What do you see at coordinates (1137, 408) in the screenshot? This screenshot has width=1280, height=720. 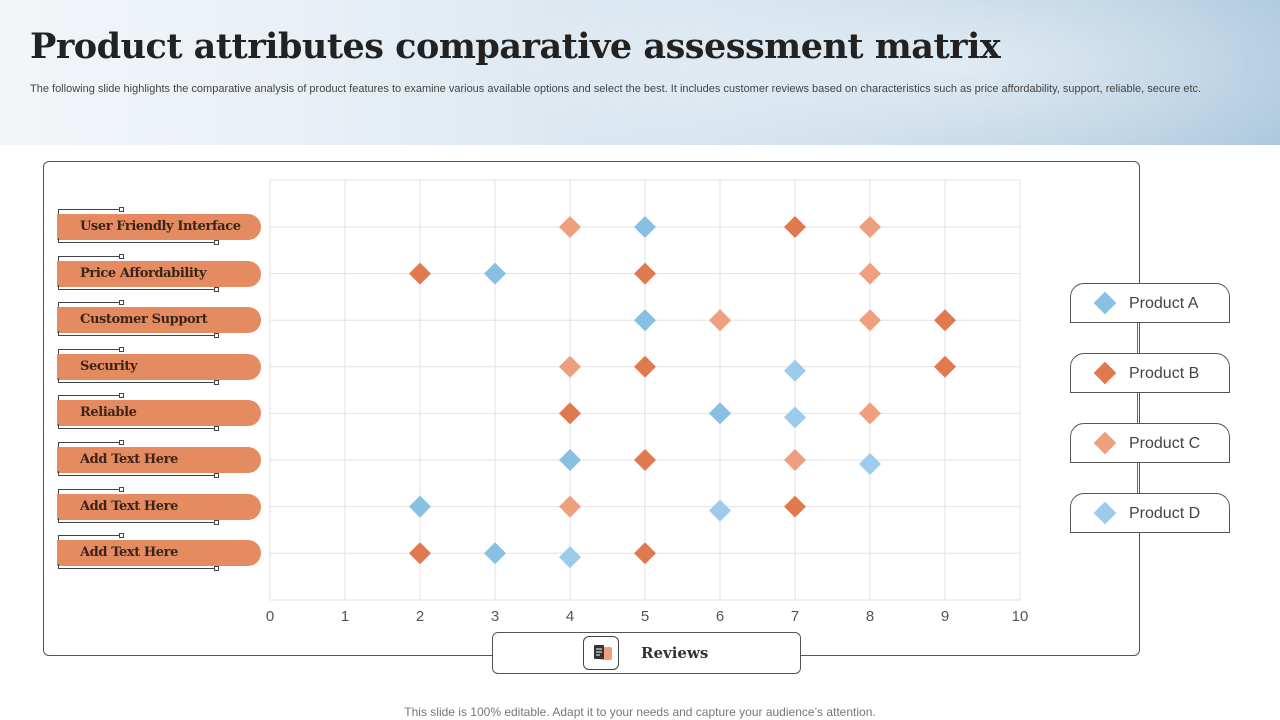 I see `legend-connector` at bounding box center [1137, 408].